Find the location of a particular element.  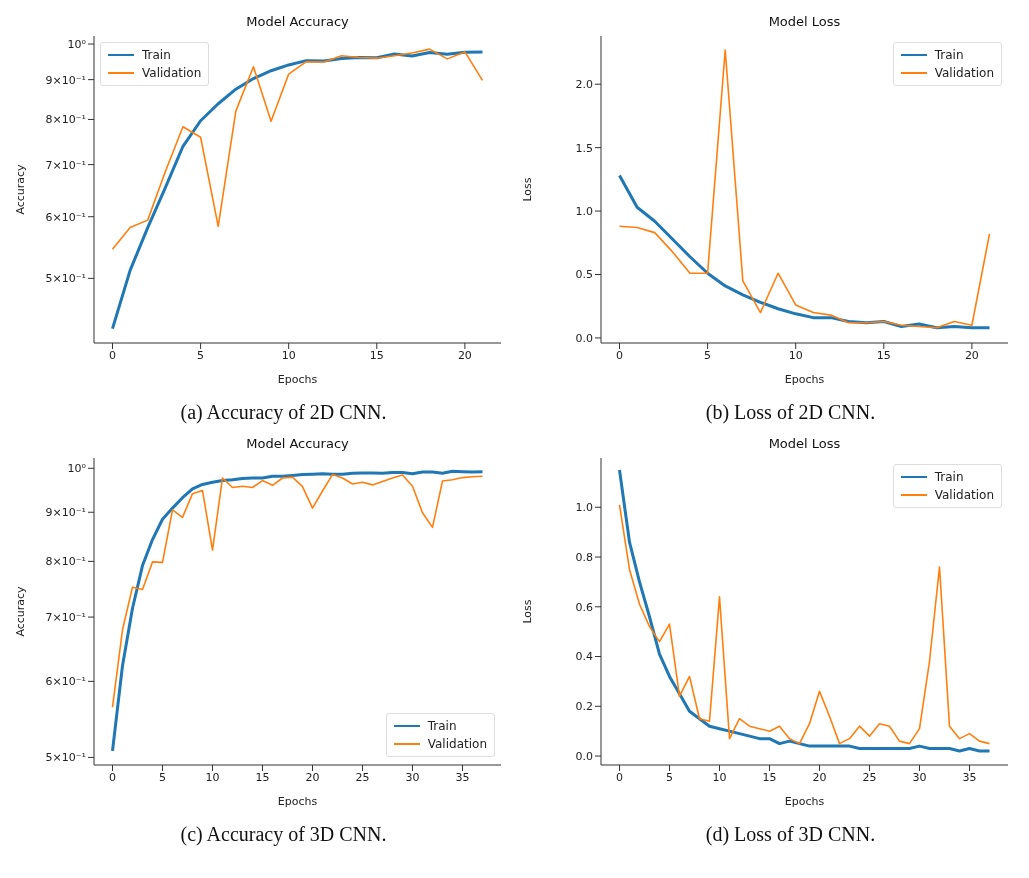

text: (b) Loss of 2D CNN. is located at coordinates (790, 412).